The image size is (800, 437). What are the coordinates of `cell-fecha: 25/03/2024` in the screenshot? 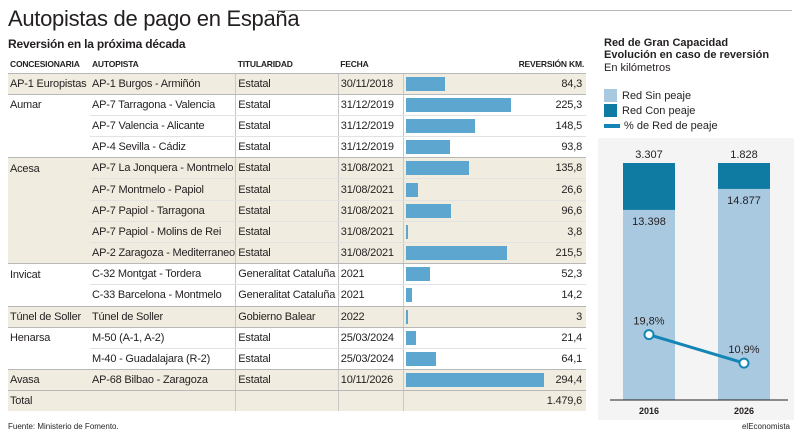 It's located at (370, 338).